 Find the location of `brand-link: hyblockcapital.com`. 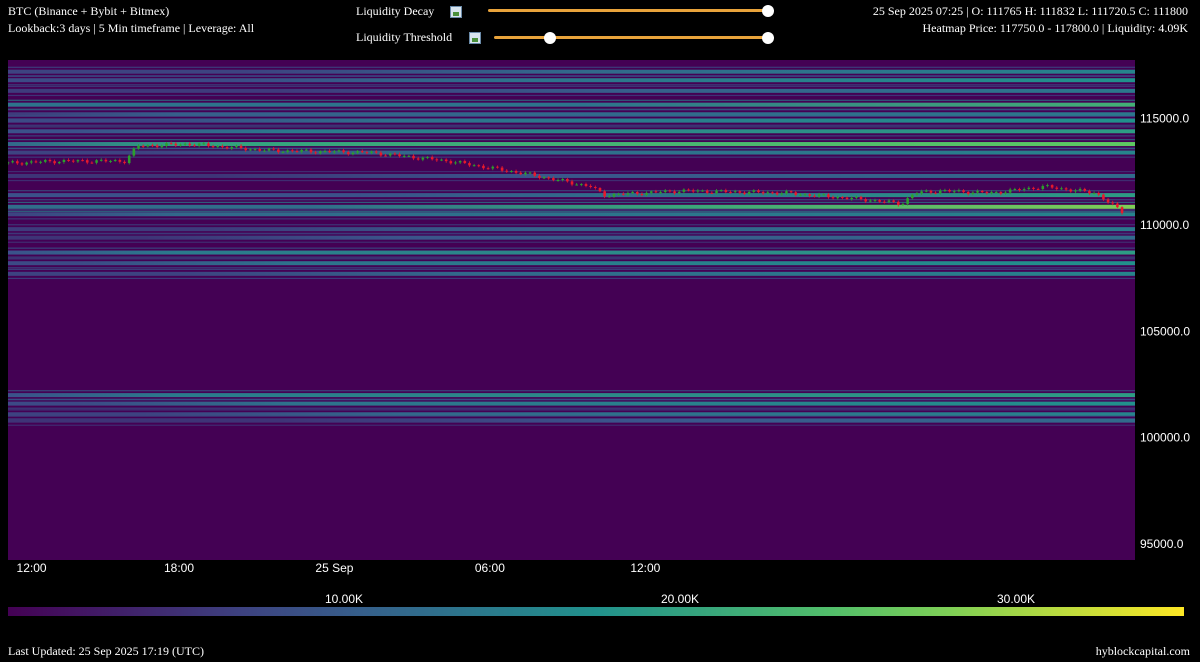

brand-link: hyblockcapital.com is located at coordinates (1142, 651).